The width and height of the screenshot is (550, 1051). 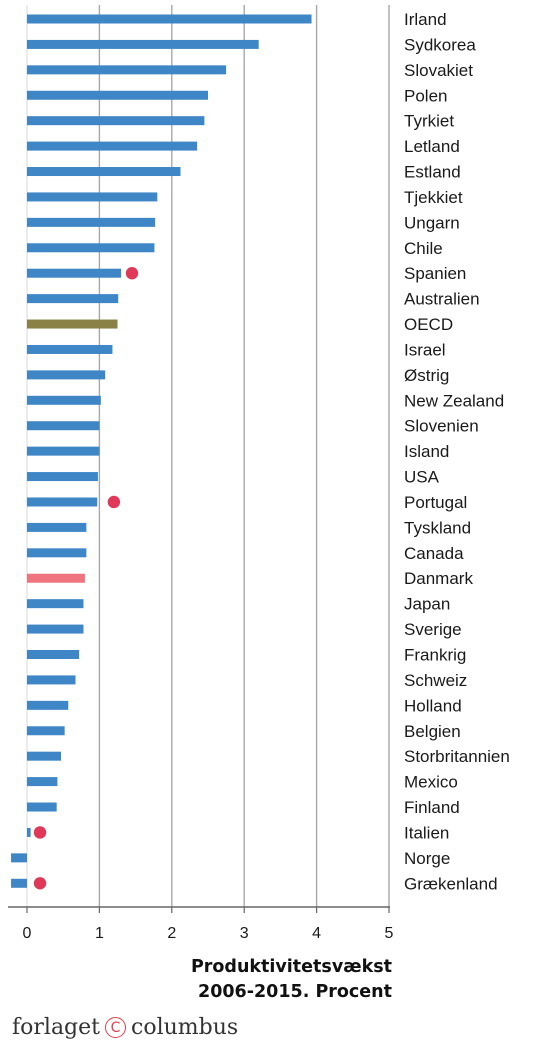 I want to click on tick-label-5: 5, so click(x=389, y=933).